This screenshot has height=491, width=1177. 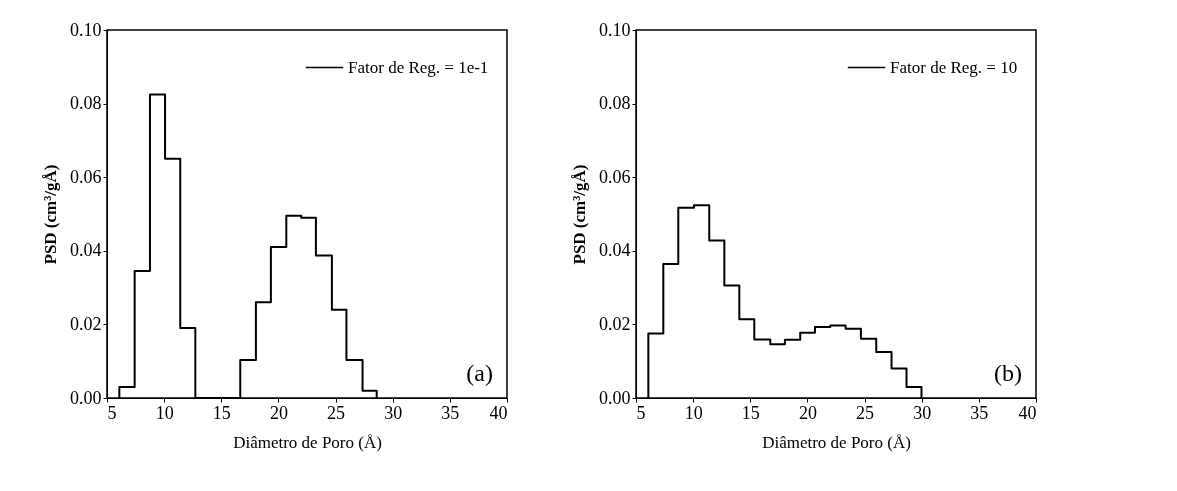 What do you see at coordinates (954, 67) in the screenshot?
I see `legend-label: Fator de Reg. = 10` at bounding box center [954, 67].